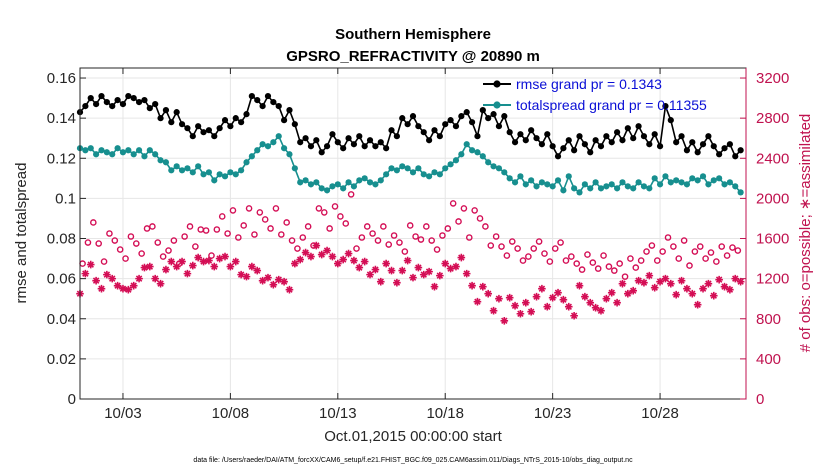  Describe the element at coordinates (760, 399) in the screenshot. I see `y-right-tick-label: 0` at that location.